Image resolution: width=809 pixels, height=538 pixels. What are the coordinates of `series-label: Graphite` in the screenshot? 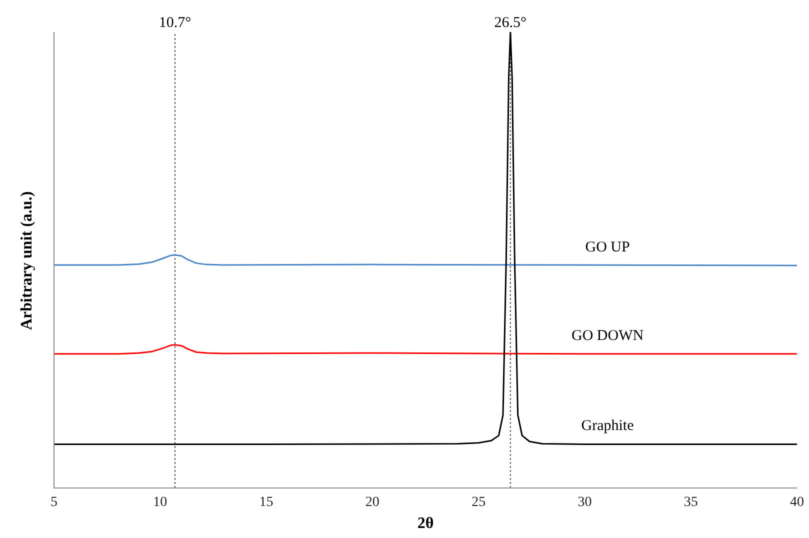 It's located at (607, 426).